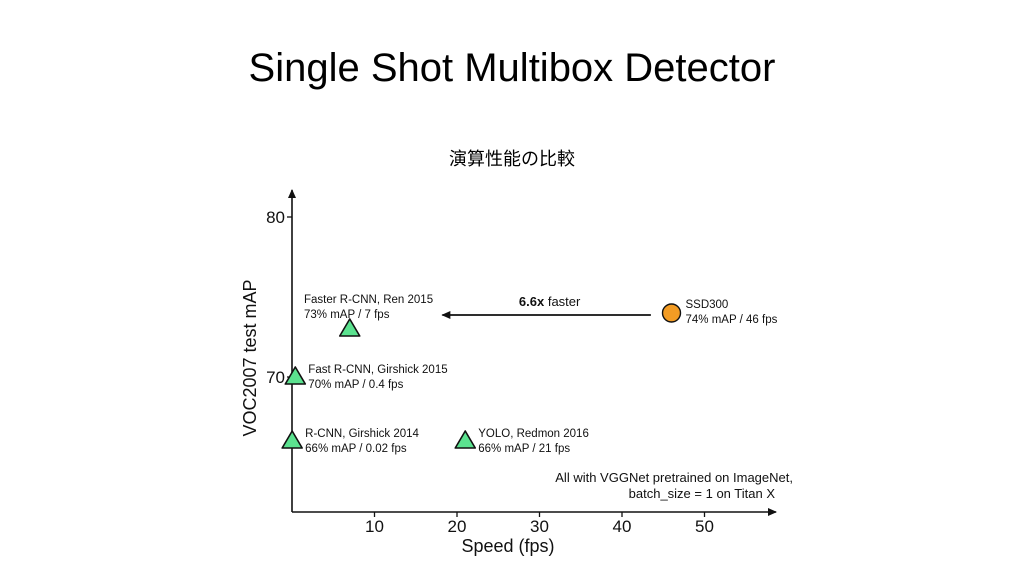 The height and width of the screenshot is (576, 1024). What do you see at coordinates (356, 449) in the screenshot?
I see `point-label-value: 66% mAP / 0.02 fps` at bounding box center [356, 449].